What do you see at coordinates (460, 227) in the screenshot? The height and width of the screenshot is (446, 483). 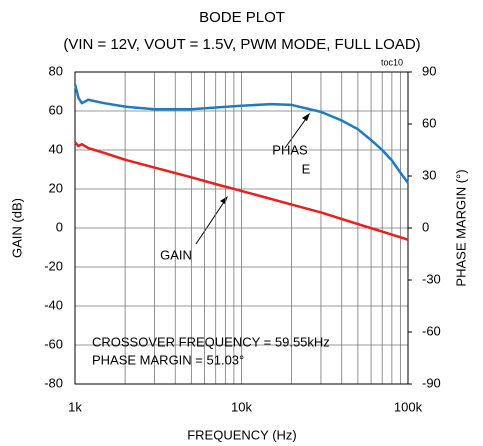 I see `y2-axis-label: PHASE MARGIN (°)` at bounding box center [460, 227].